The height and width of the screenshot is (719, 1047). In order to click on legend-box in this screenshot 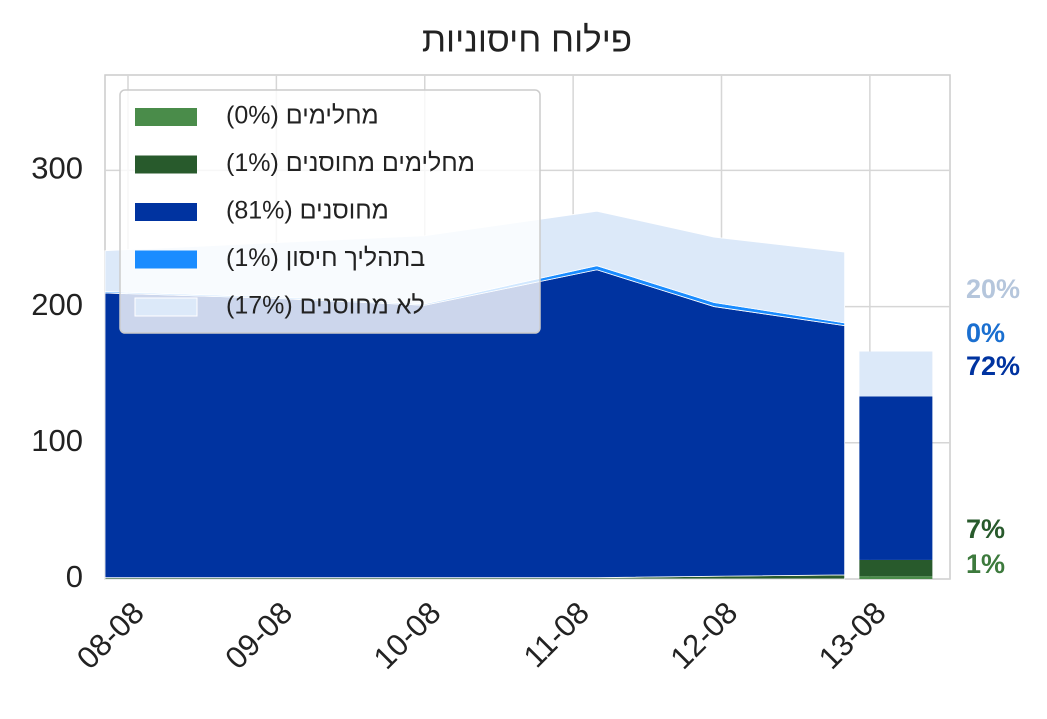, I will do `click(330, 211)`.